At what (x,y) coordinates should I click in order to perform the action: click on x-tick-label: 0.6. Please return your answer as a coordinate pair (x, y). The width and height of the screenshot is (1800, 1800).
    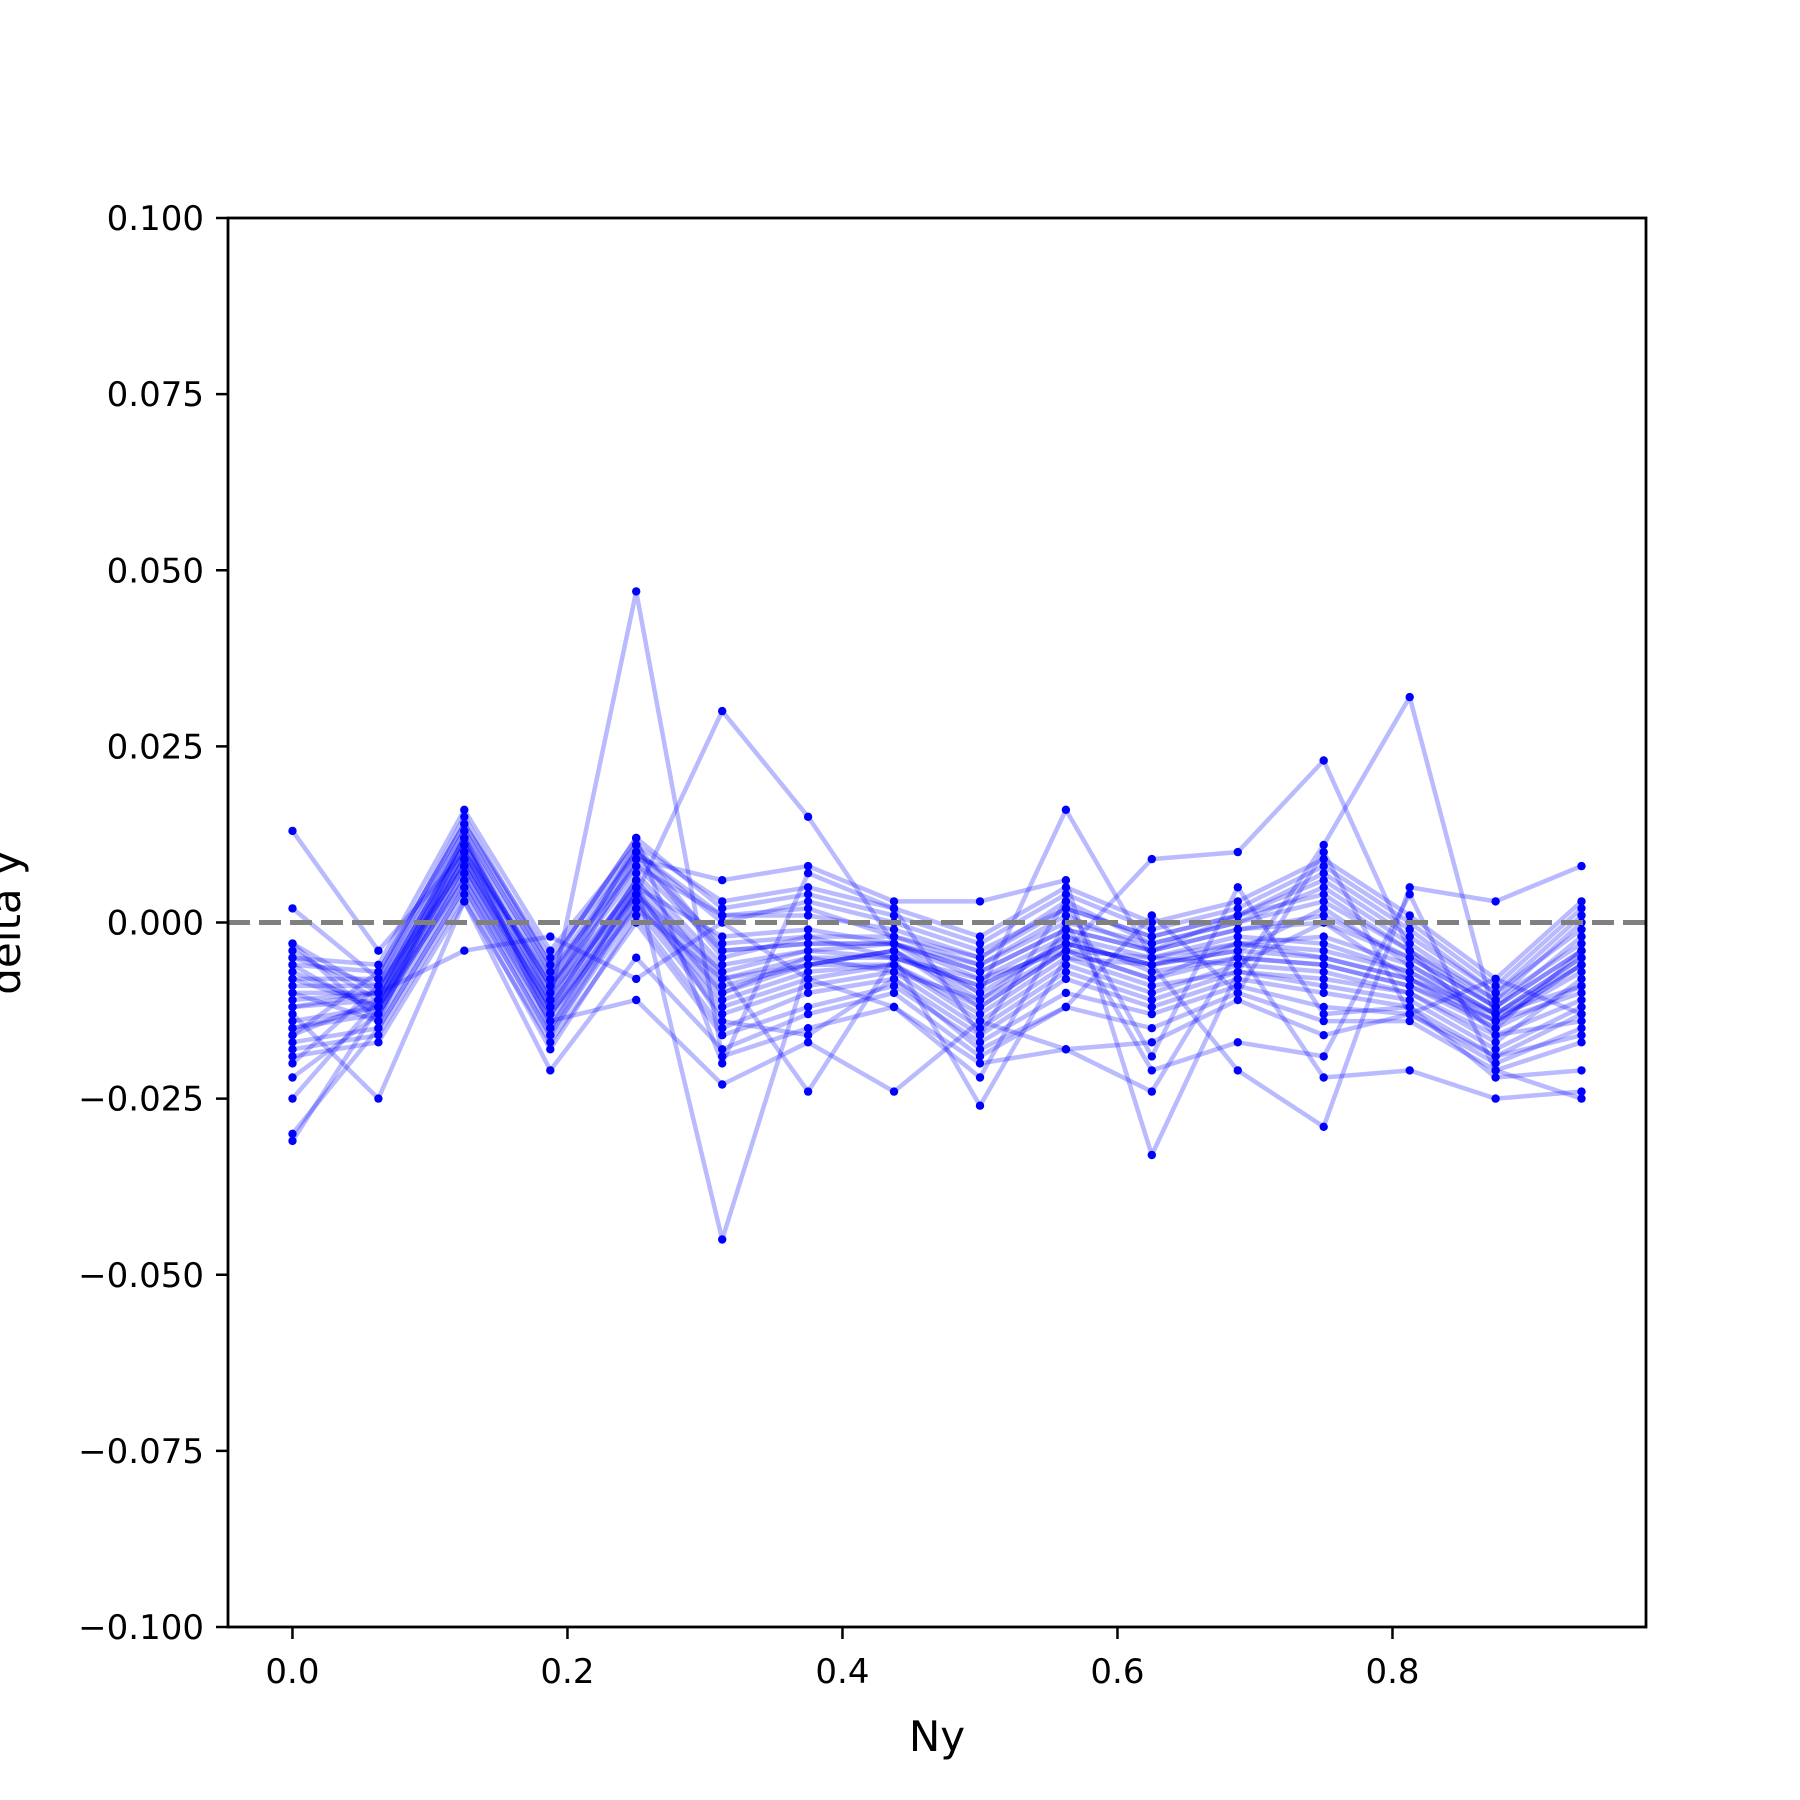
    Looking at the image, I should click on (1117, 1672).